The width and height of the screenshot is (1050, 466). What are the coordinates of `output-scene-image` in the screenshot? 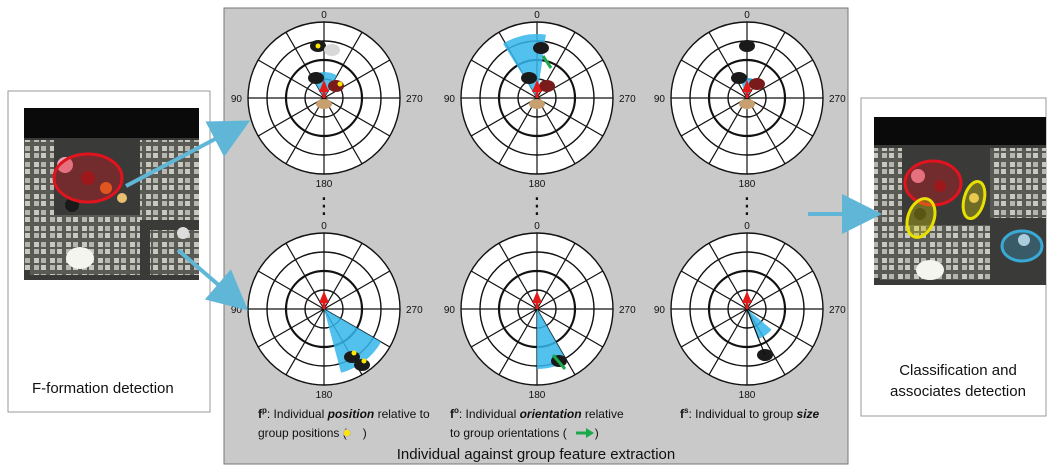 It's located at (960, 201).